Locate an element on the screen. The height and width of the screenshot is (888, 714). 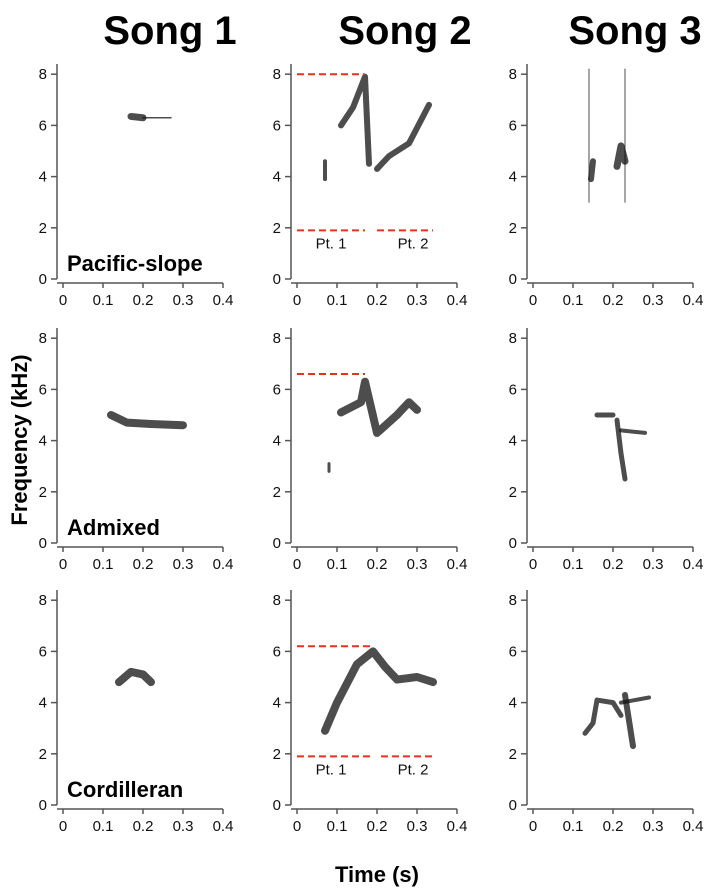
column-title: Song 3 is located at coordinates (634, 31).